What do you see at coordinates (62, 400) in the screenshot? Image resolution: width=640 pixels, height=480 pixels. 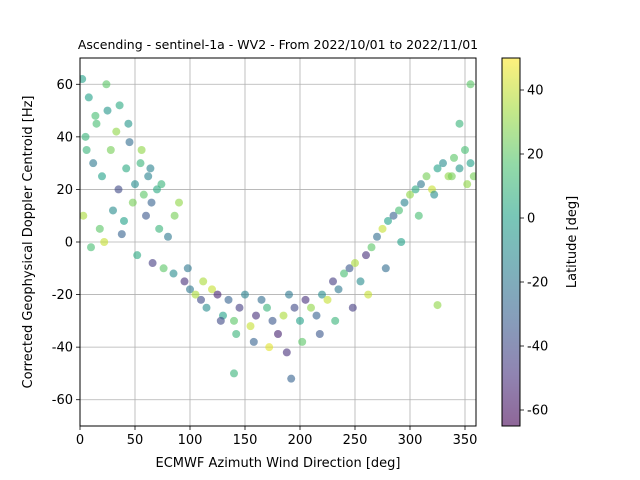 I see `y-tick-label: -60` at bounding box center [62, 400].